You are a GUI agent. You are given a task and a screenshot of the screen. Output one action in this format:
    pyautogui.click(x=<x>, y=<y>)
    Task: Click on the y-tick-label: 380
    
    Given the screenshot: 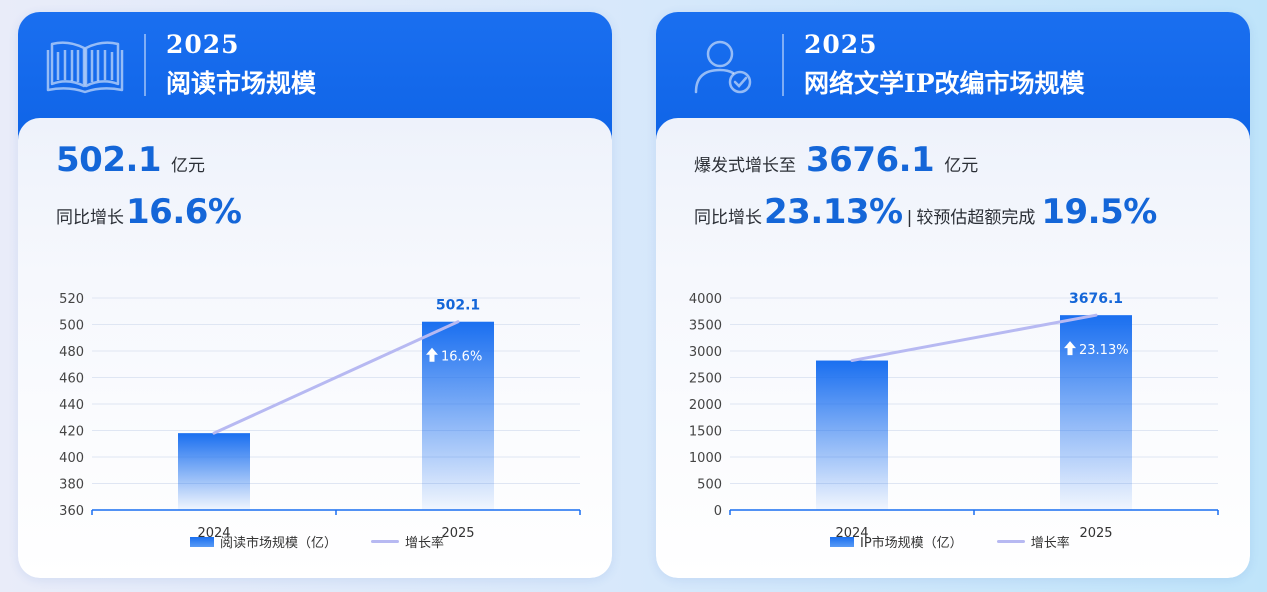 What is the action you would take?
    pyautogui.click(x=71, y=485)
    